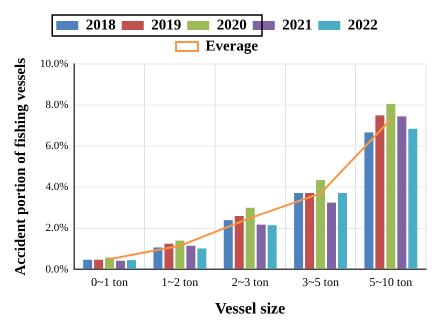  Describe the element at coordinates (250, 281) in the screenshot. I see `x-tick-label: 2~3 ton` at that location.